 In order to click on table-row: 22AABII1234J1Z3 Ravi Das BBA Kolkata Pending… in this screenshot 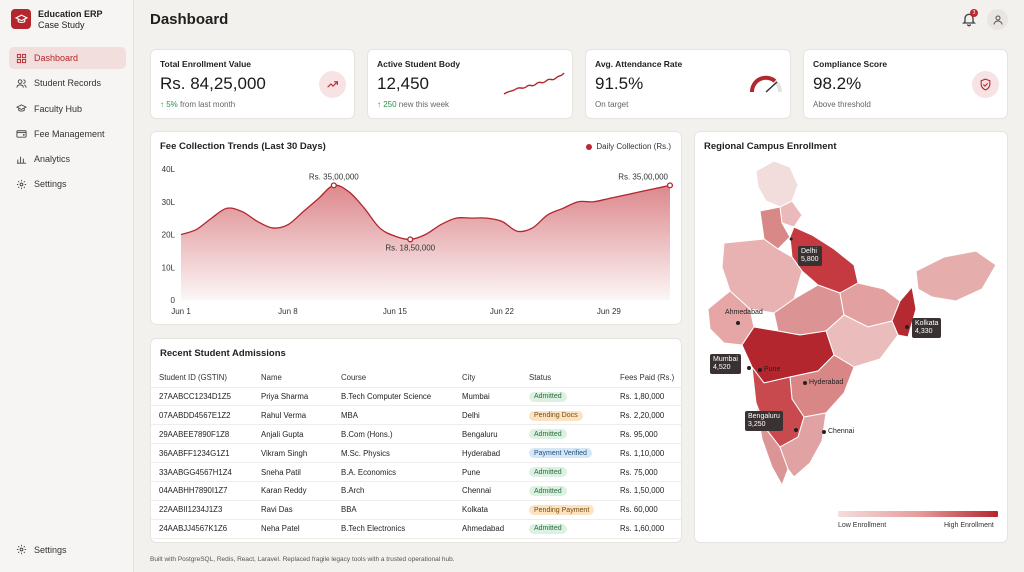, I will do `click(416, 510)`.